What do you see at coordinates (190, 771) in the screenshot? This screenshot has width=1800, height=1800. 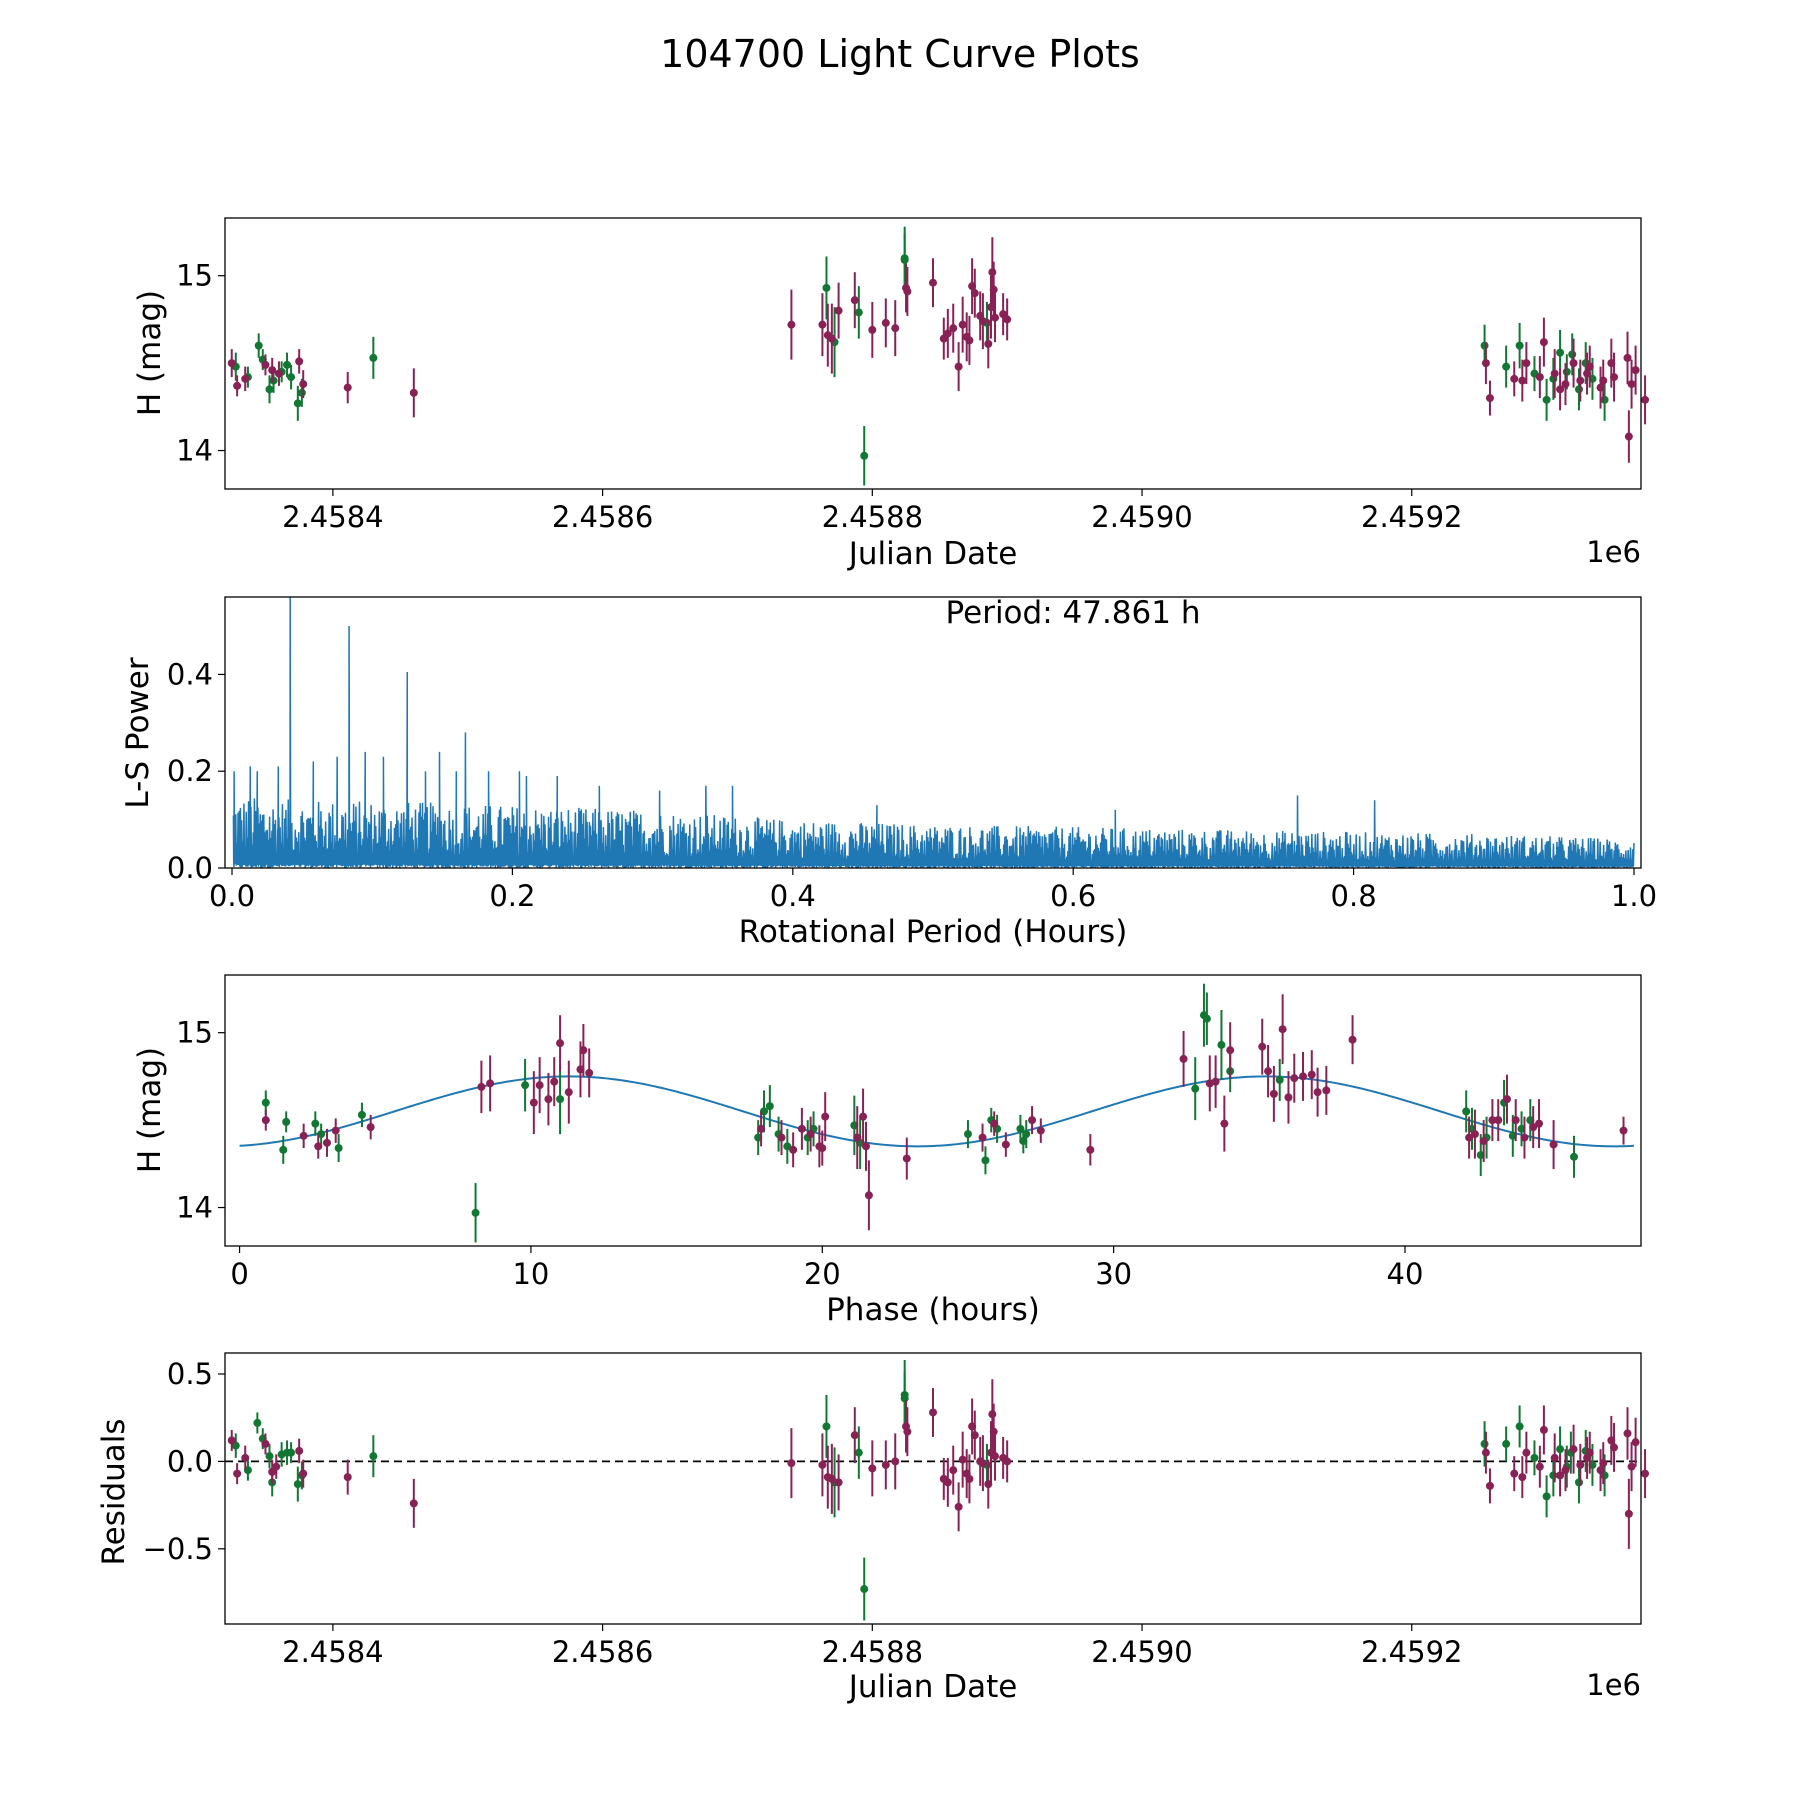 I see `periodogram-ytick-label: 0.2` at bounding box center [190, 771].